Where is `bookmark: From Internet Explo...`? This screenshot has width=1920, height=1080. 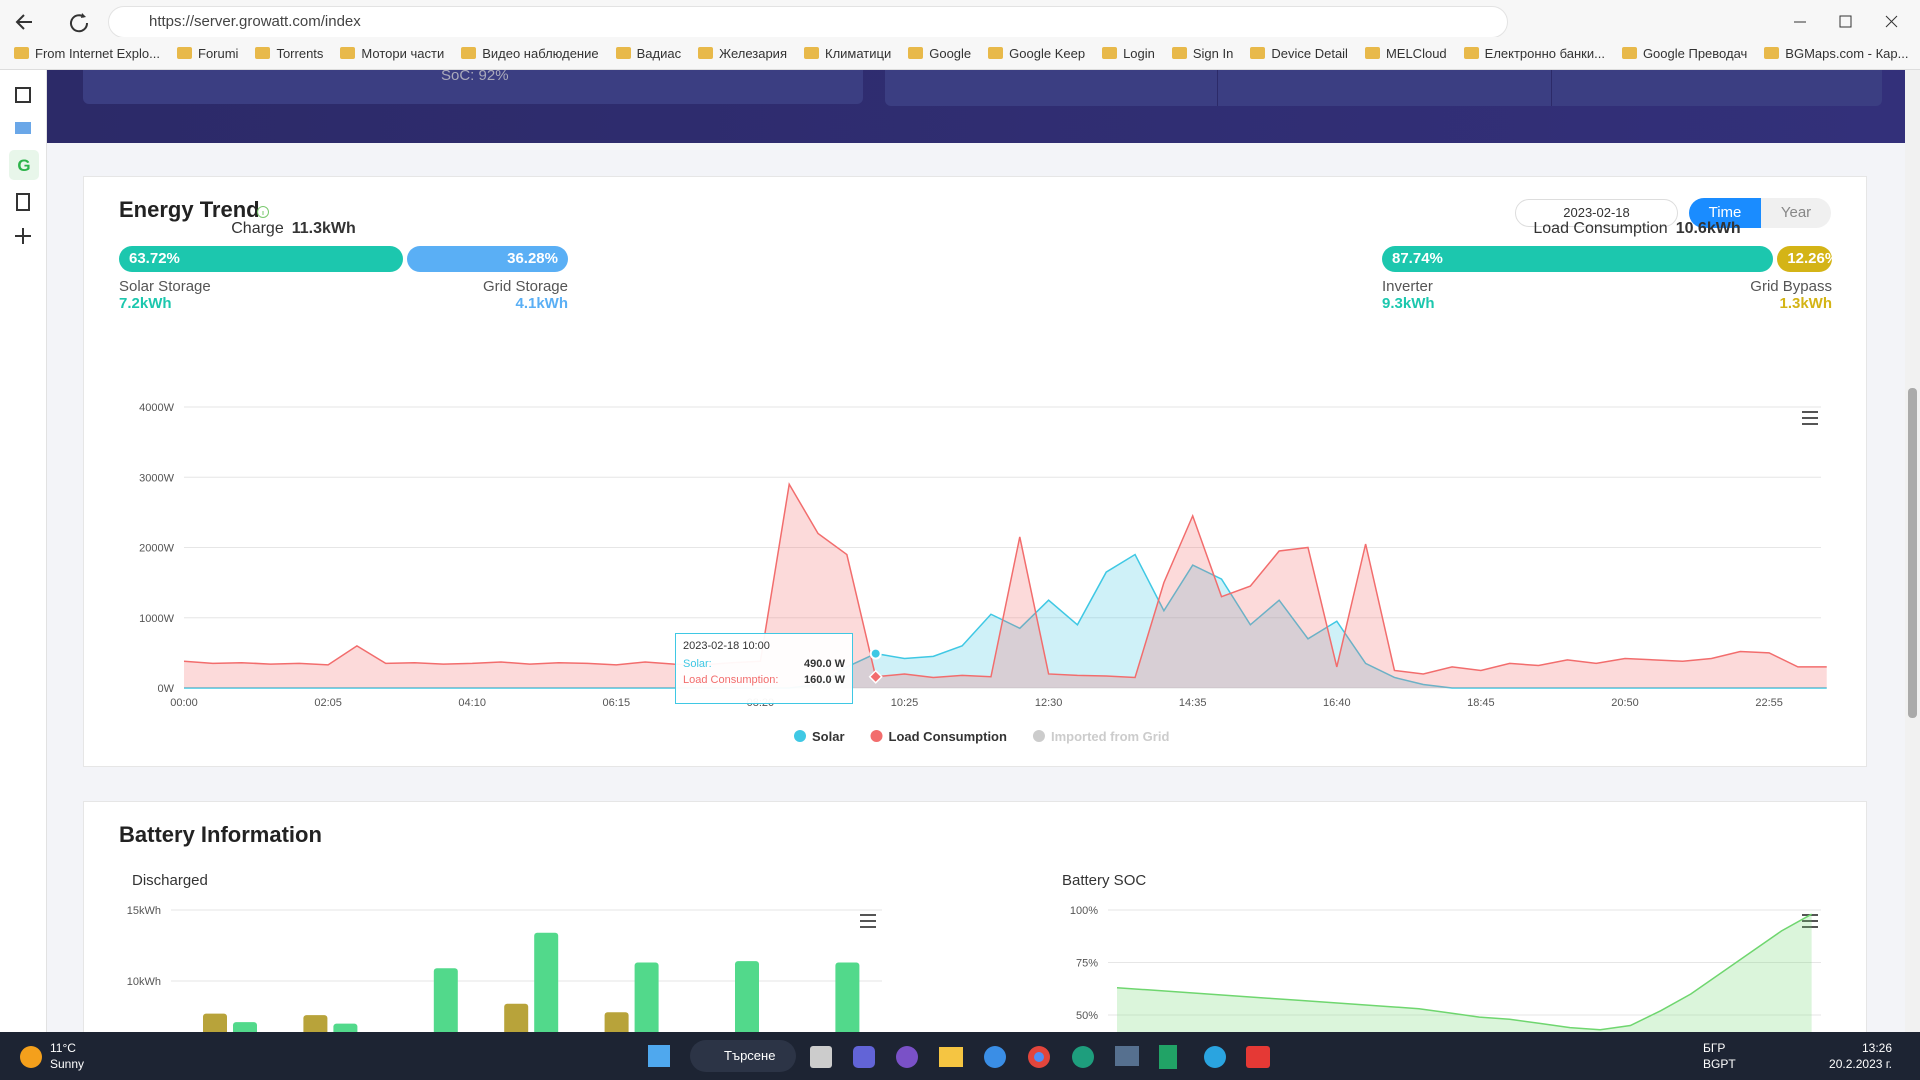 bookmark: From Internet Explo... is located at coordinates (87, 53).